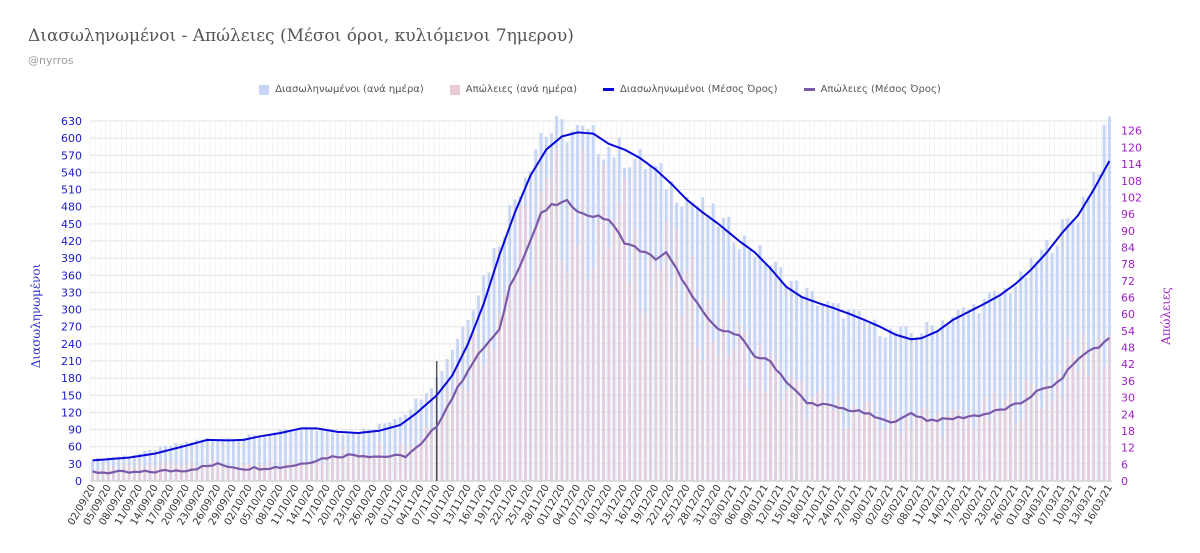 Image resolution: width=1200 pixels, height=553 pixels. I want to click on legend-item-intubated-daily: Διασωληνωμένοι (ανά ημέρα), so click(341, 89).